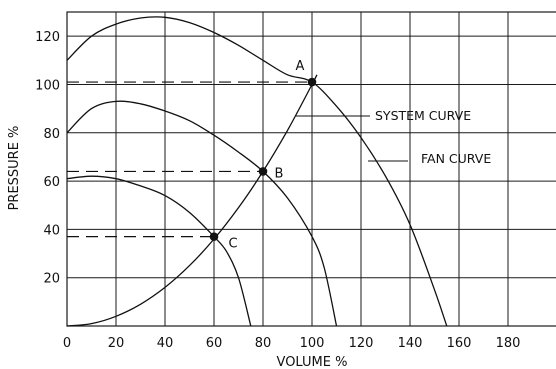 This screenshot has height=369, width=556. Describe the element at coordinates (214, 236) in the screenshot. I see `operating-point-c` at that location.